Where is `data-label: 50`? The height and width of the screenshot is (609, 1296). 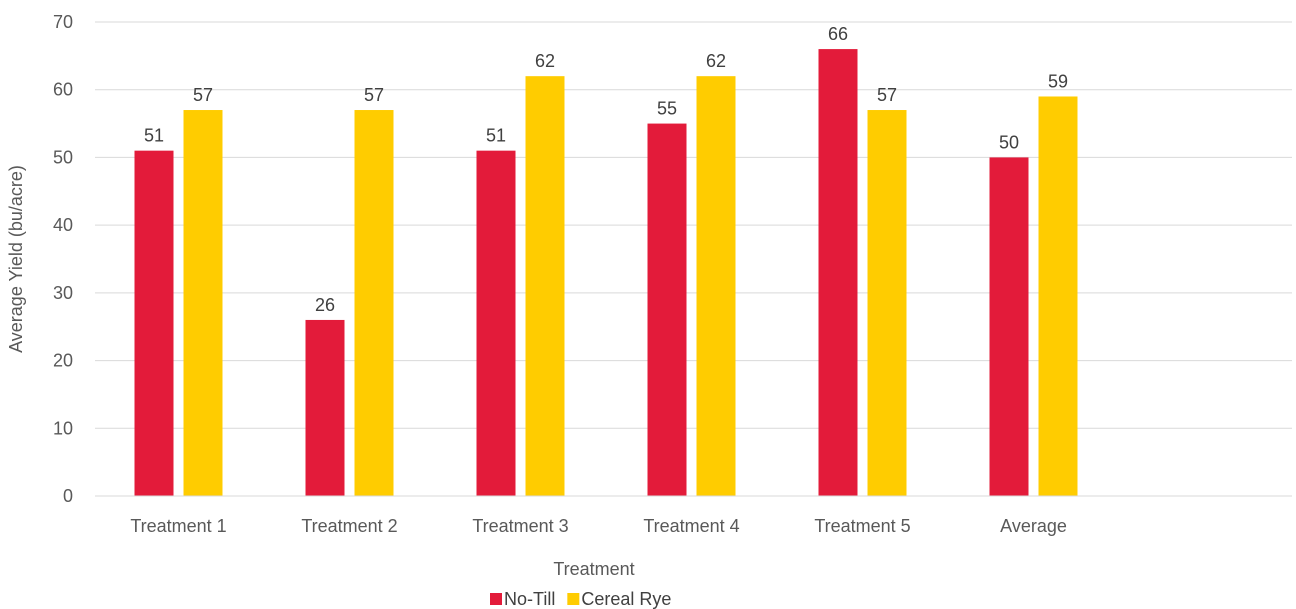
data-label: 50 is located at coordinates (1009, 142).